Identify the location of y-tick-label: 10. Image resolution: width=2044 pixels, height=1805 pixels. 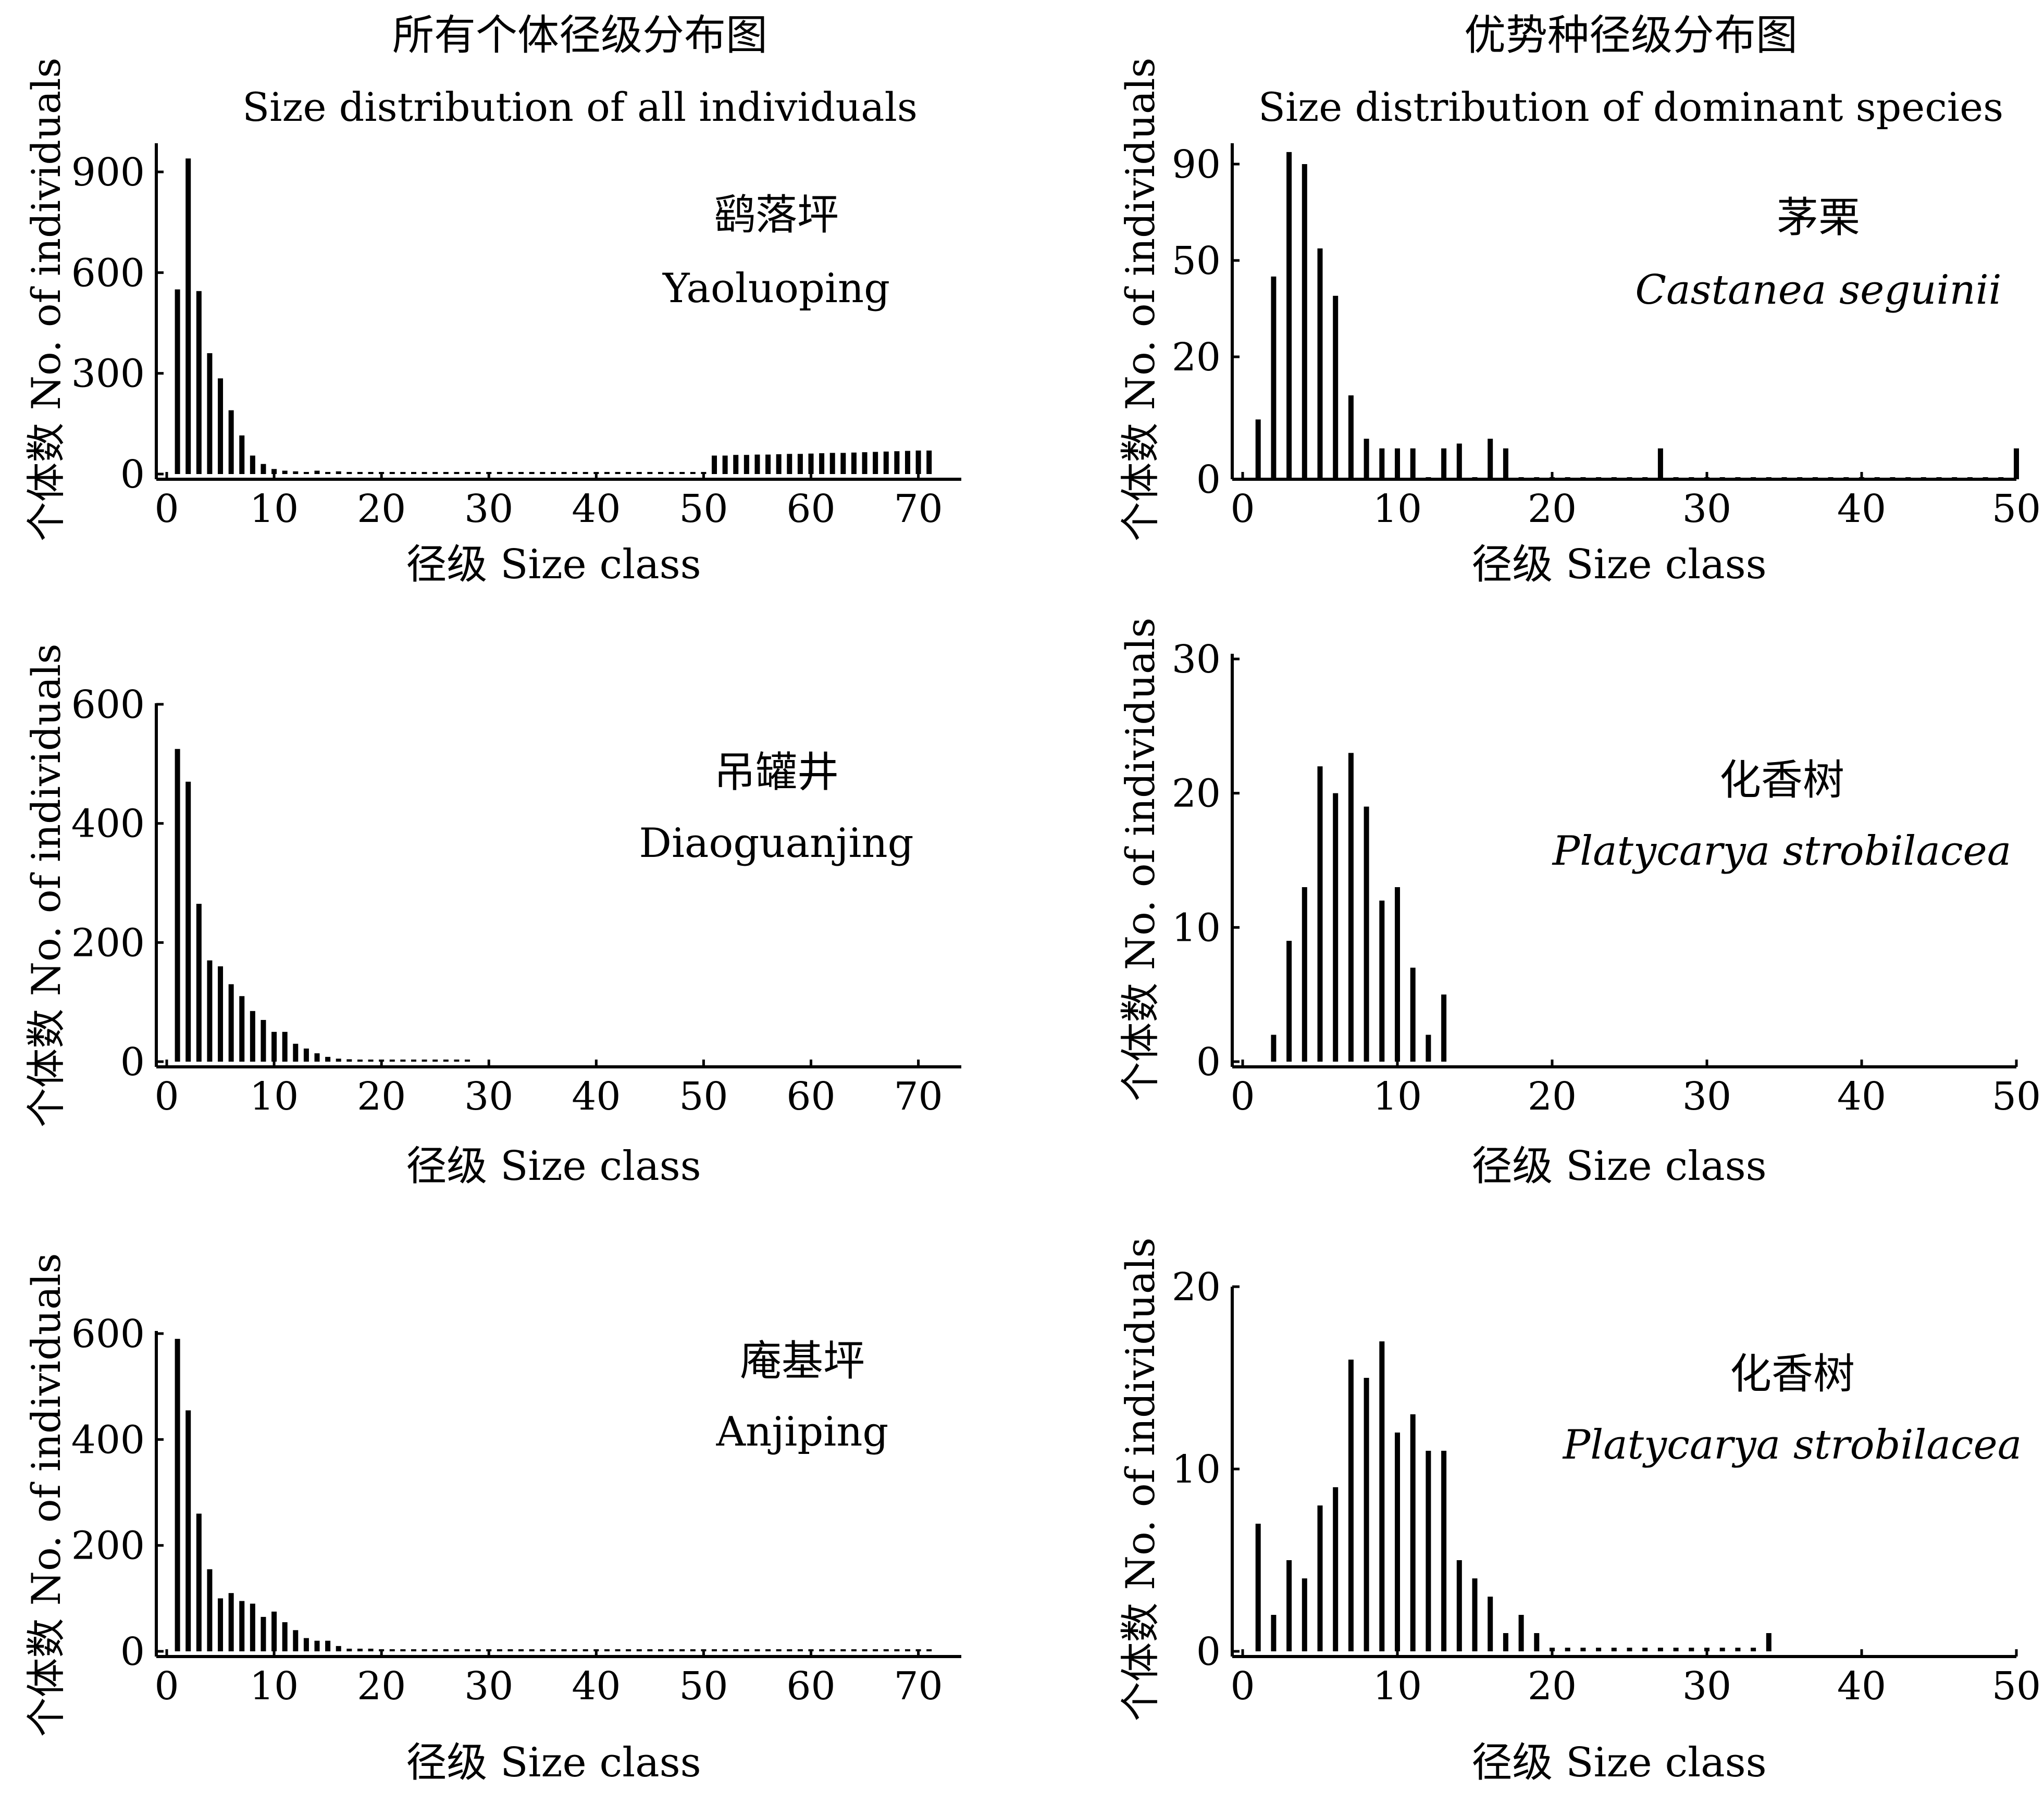
(1196, 1469).